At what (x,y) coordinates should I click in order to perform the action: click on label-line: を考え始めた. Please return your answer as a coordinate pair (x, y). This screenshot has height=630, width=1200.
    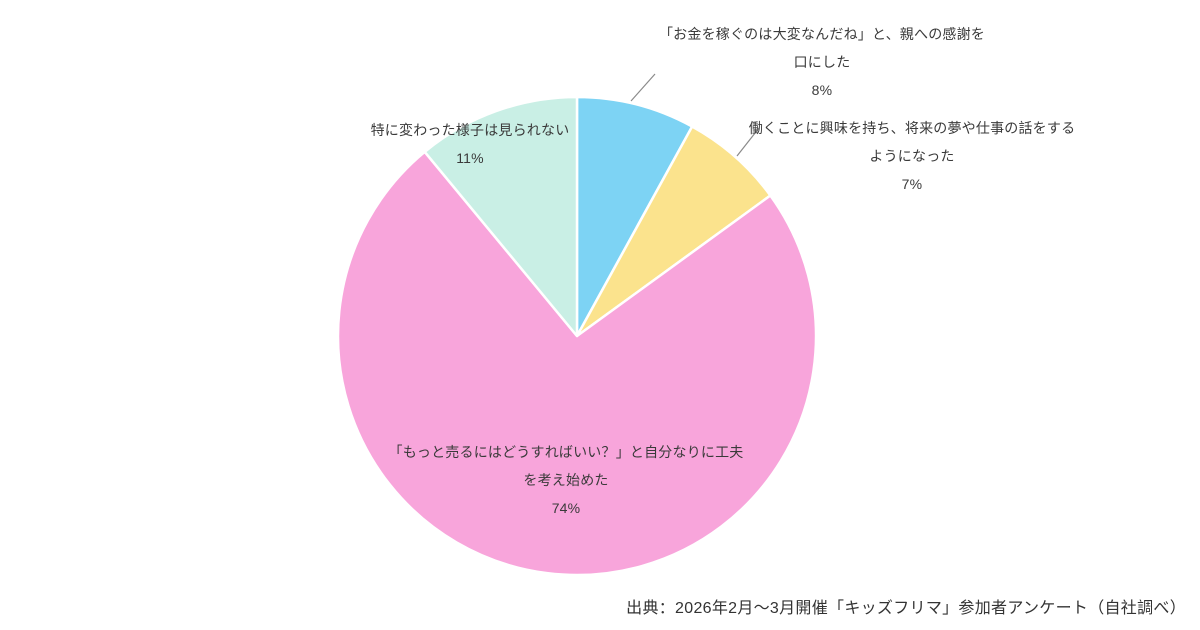
    Looking at the image, I should click on (566, 480).